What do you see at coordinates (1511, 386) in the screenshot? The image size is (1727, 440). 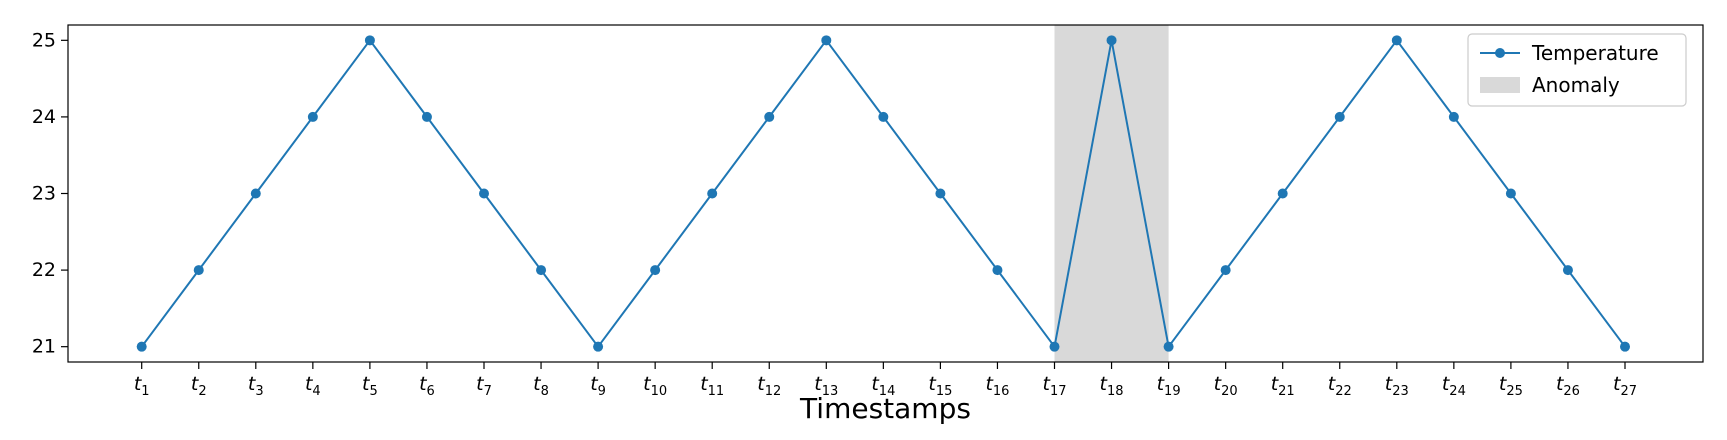 I see `x-tick-label: t25` at bounding box center [1511, 386].